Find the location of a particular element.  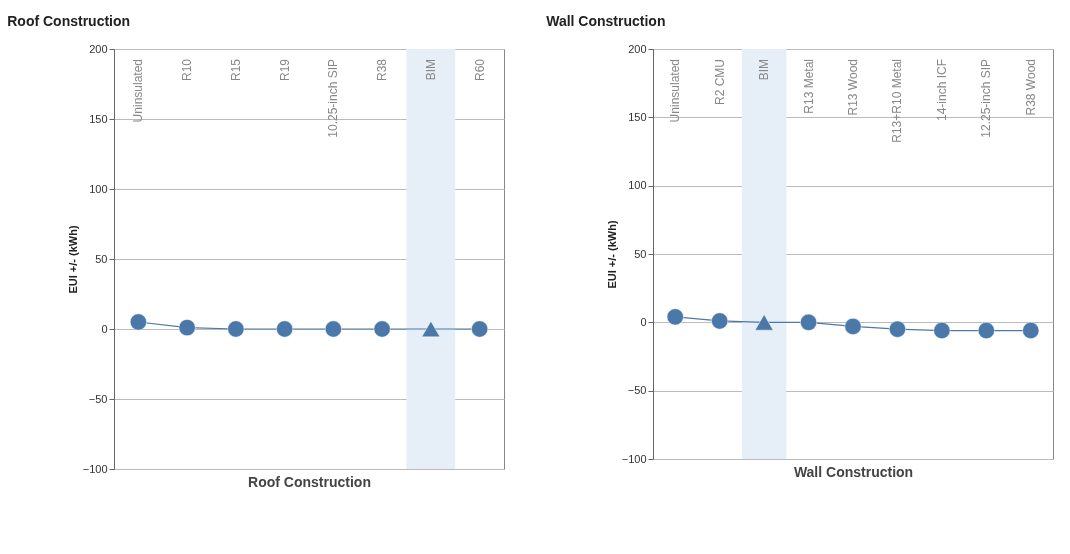

chart-title: Roof Construction is located at coordinates (69, 21).